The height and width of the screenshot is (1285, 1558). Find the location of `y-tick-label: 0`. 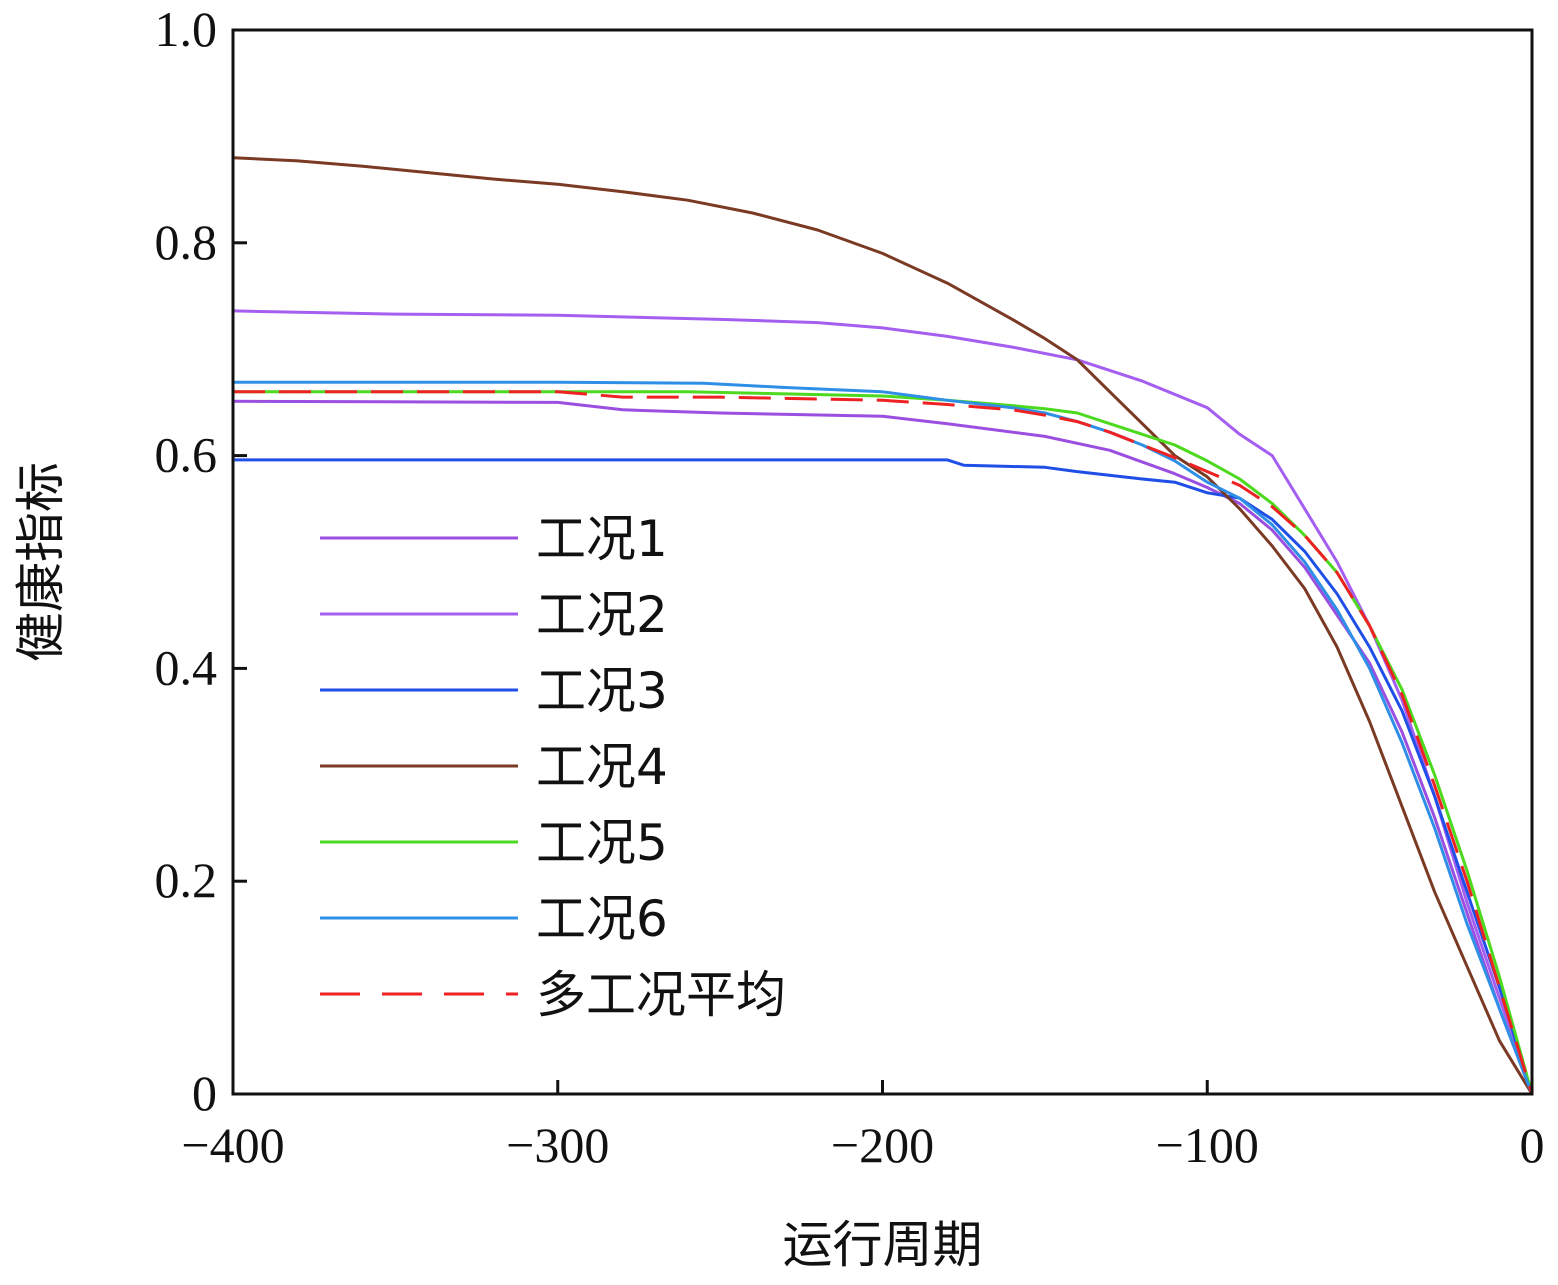

y-tick-label: 0 is located at coordinates (204, 1093).